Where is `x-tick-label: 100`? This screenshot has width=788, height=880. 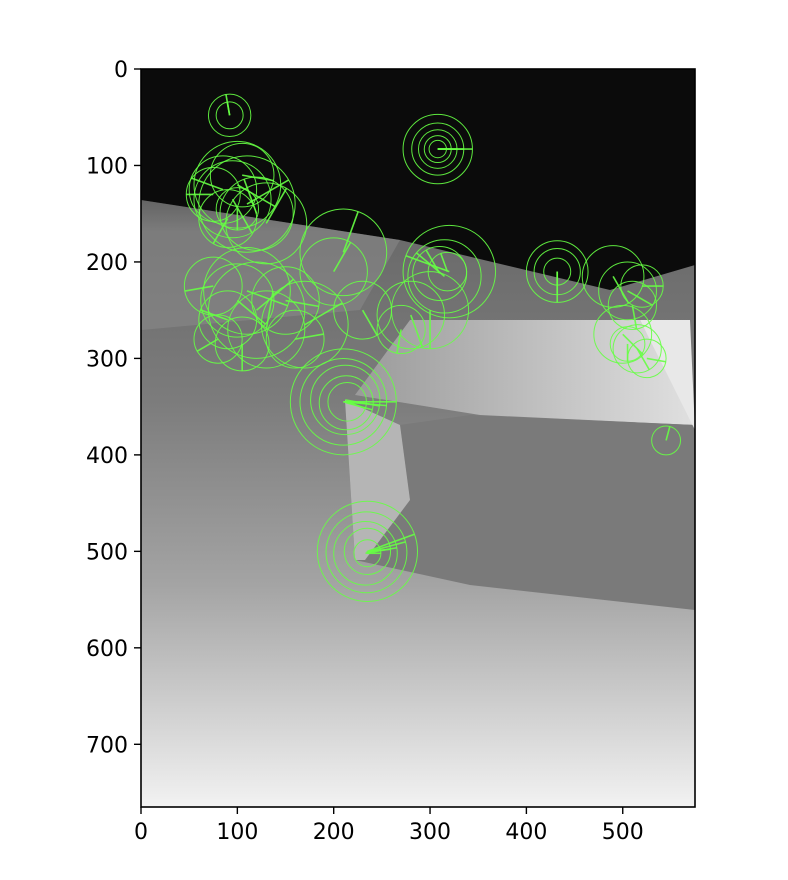 x-tick-label: 100 is located at coordinates (237, 832).